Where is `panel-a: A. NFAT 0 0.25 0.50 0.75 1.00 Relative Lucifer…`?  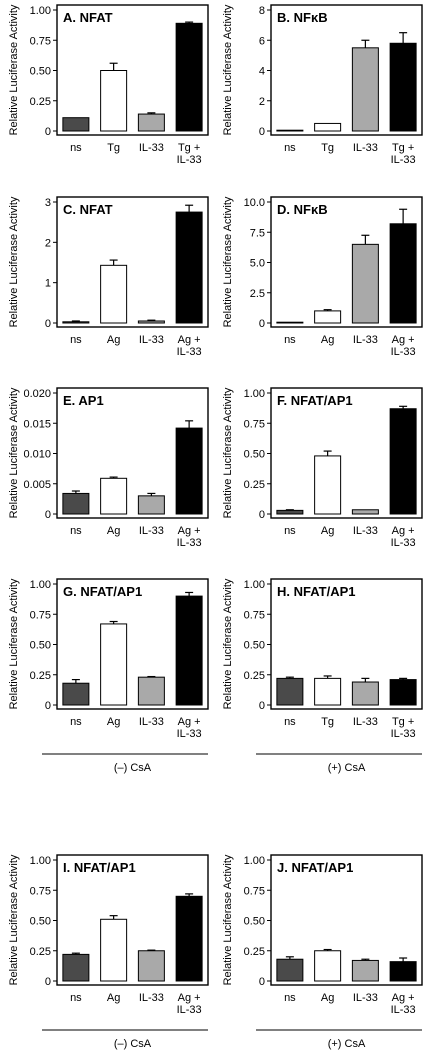 panel-a: A. NFAT 0 0.25 0.50 0.75 1.00 Relative Lucifer… is located at coordinates (108, 85).